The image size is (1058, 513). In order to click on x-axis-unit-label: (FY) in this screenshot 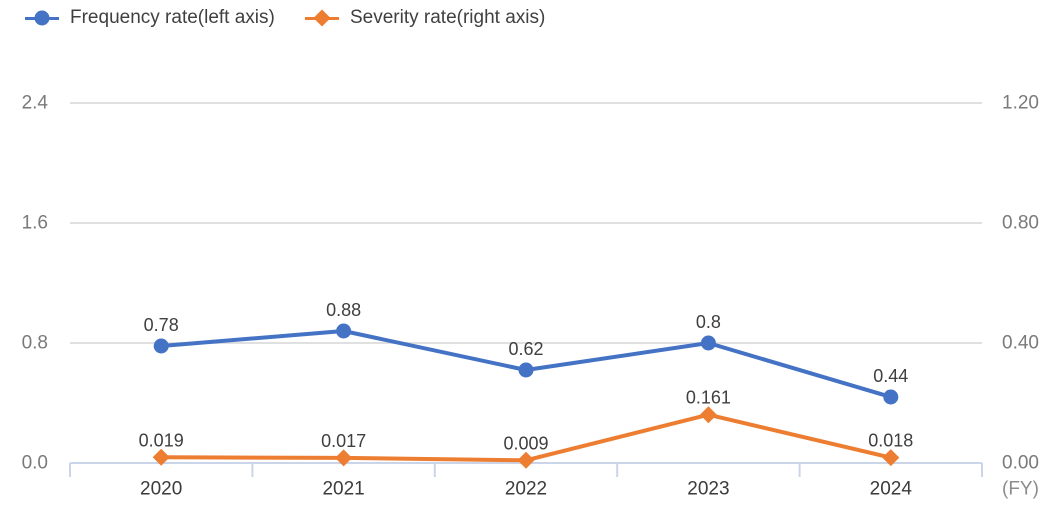, I will do `click(1020, 489)`.